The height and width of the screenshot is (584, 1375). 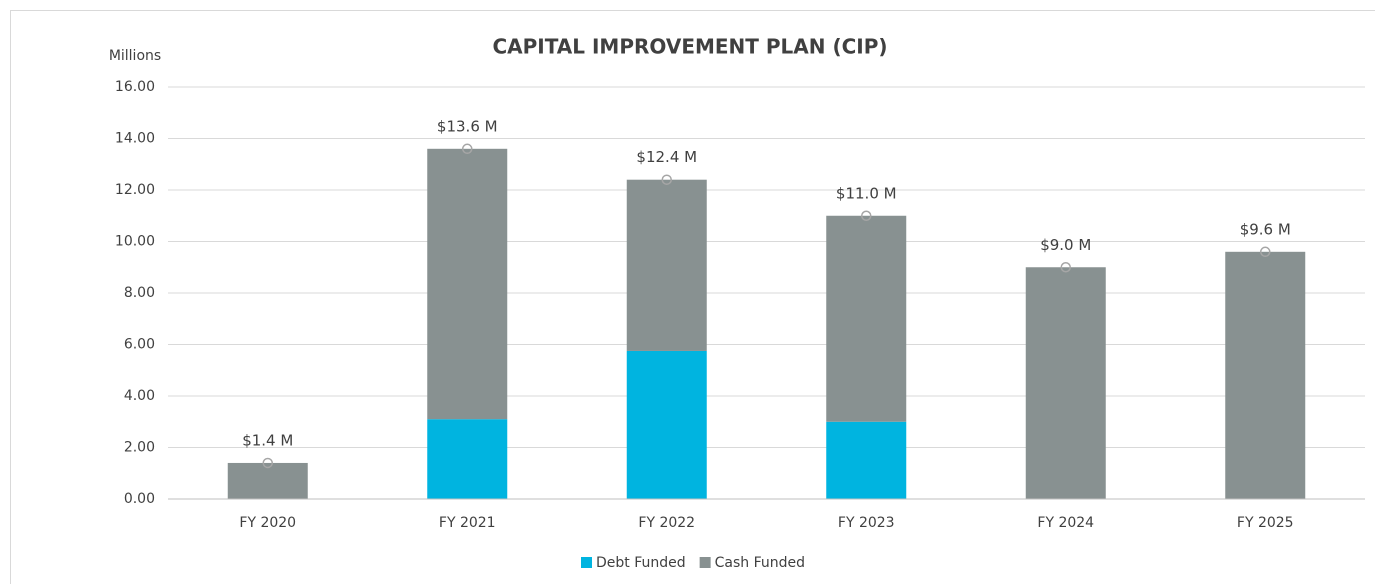 I want to click on legend-label: Cash Funded, so click(x=760, y=563).